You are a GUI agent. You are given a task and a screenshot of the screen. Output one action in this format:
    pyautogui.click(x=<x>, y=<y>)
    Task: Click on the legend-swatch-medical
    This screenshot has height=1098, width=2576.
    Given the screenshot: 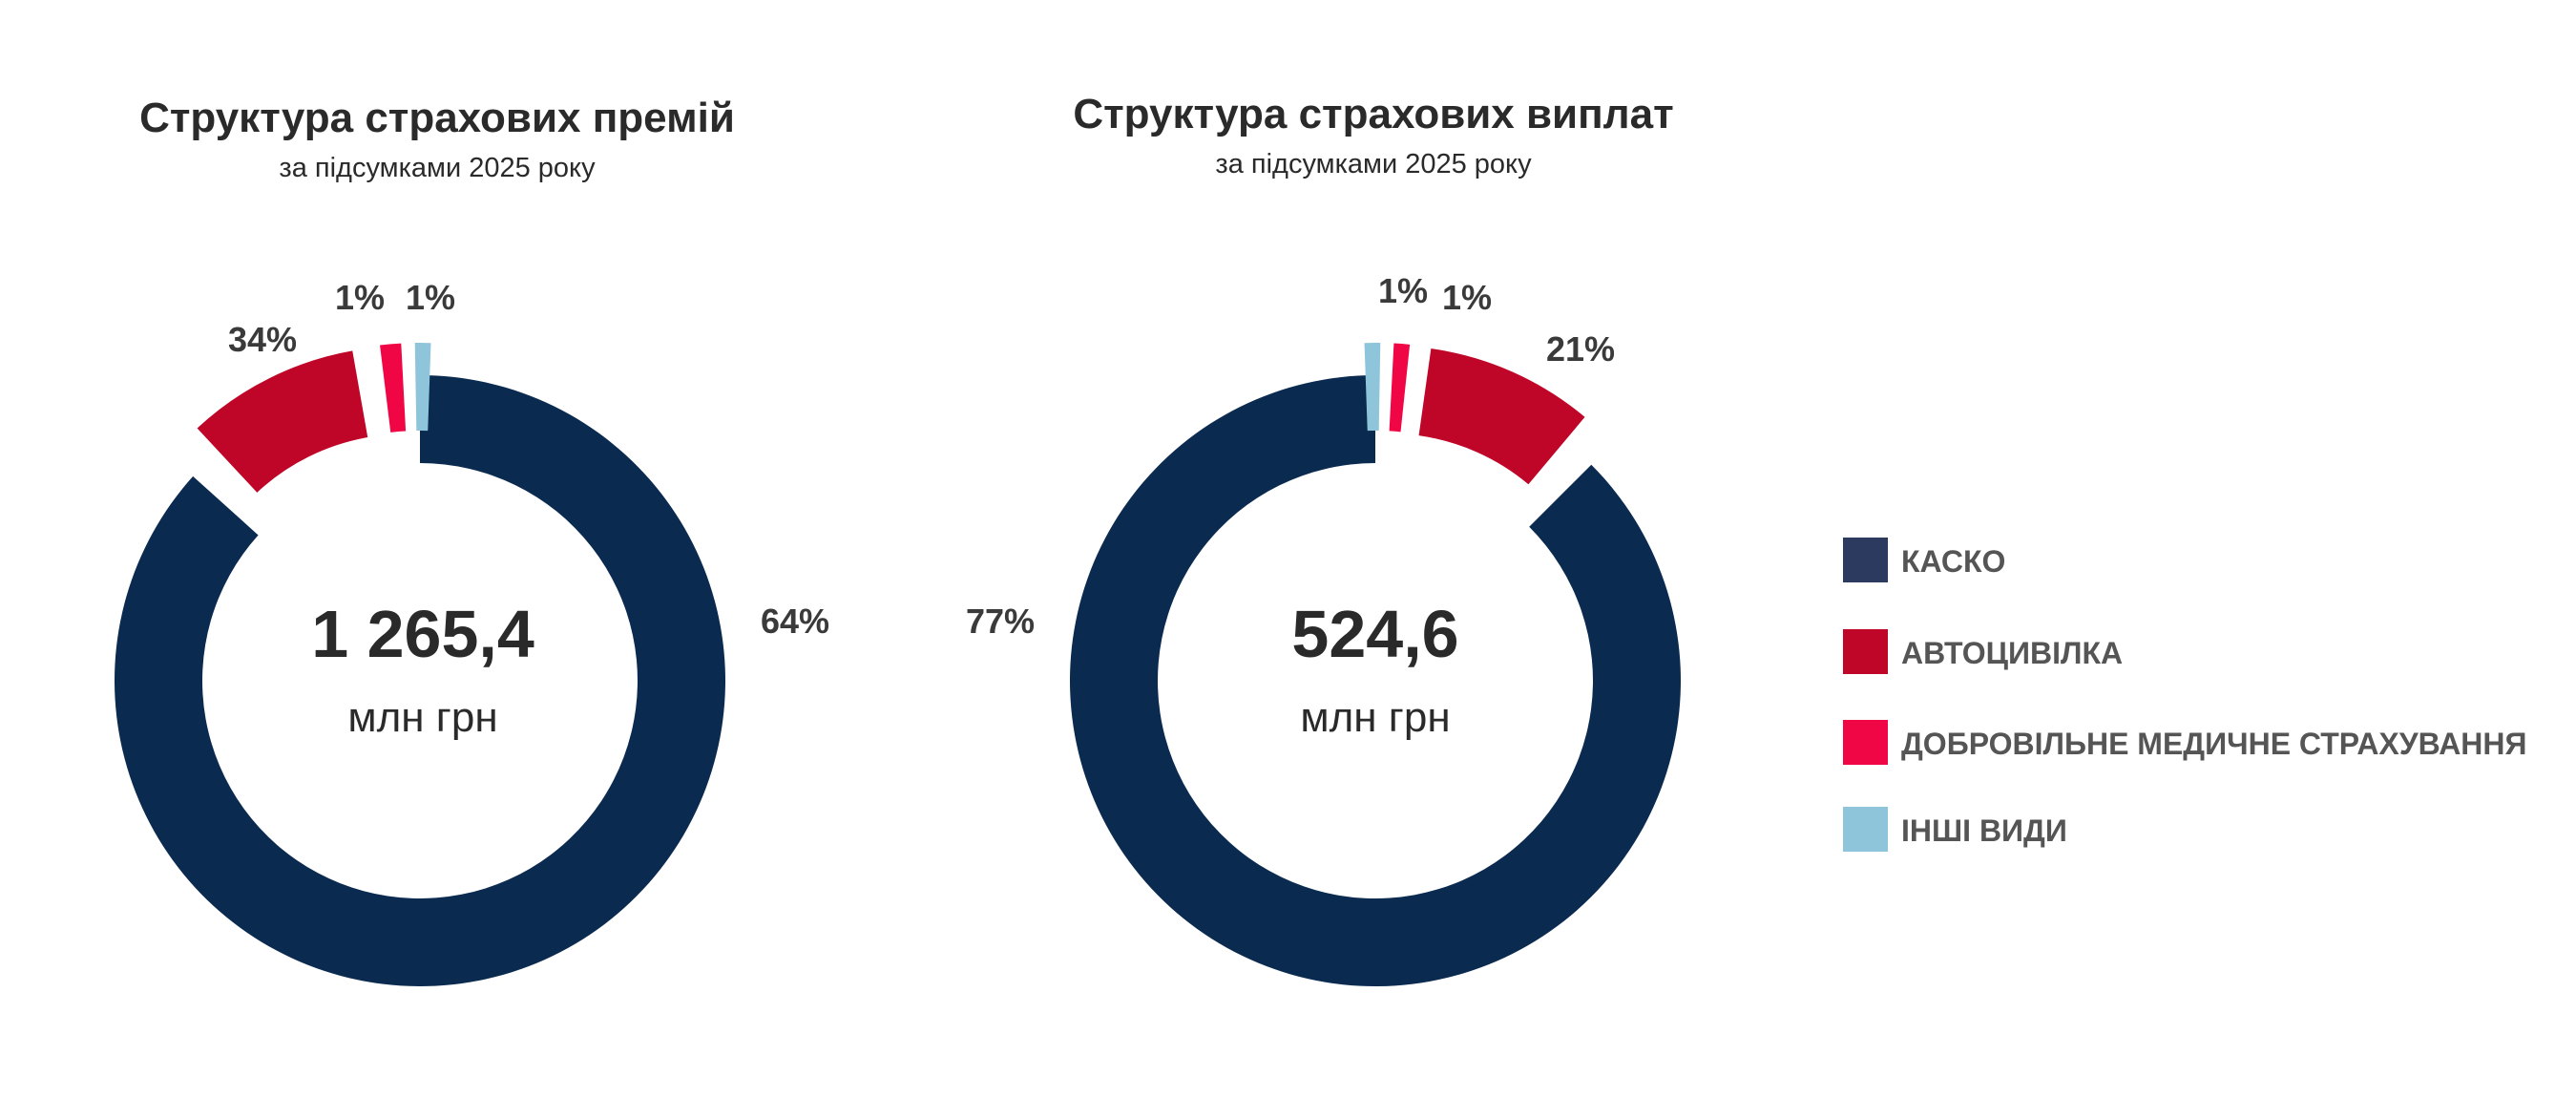 What is the action you would take?
    pyautogui.click(x=1865, y=742)
    